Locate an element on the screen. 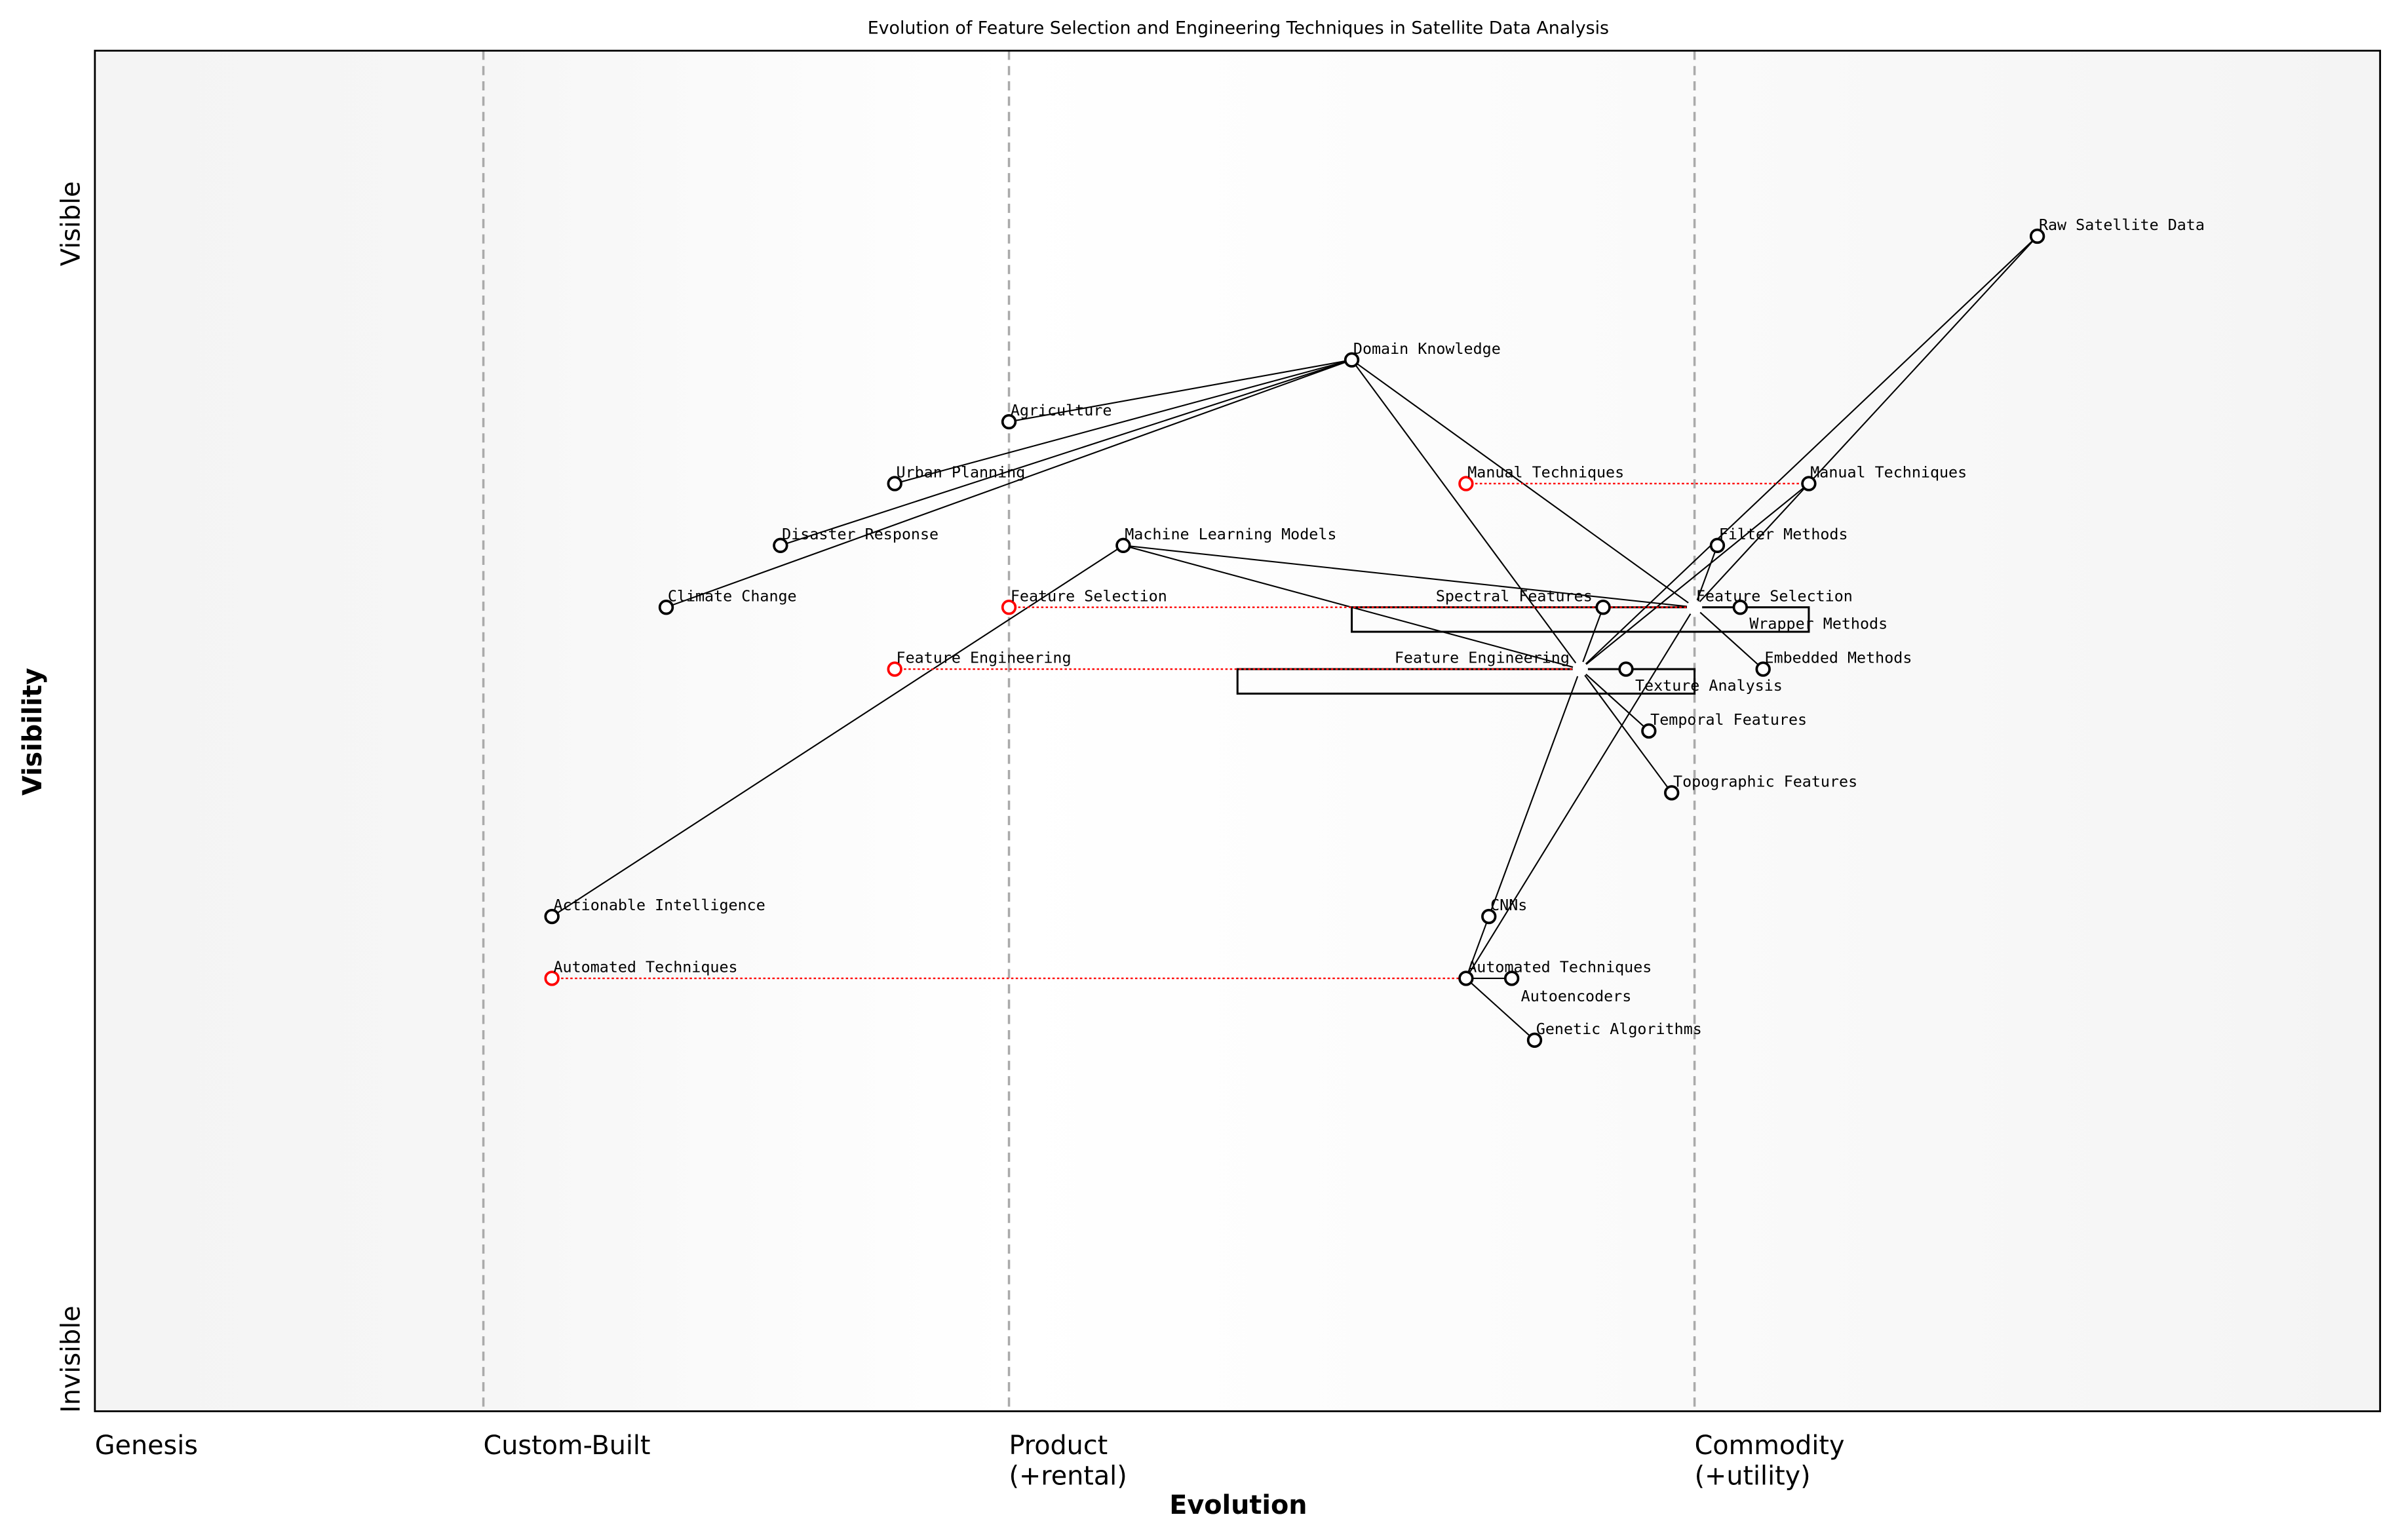 The width and height of the screenshot is (2400, 1540). y-label-visible: Visible is located at coordinates (71, 223).